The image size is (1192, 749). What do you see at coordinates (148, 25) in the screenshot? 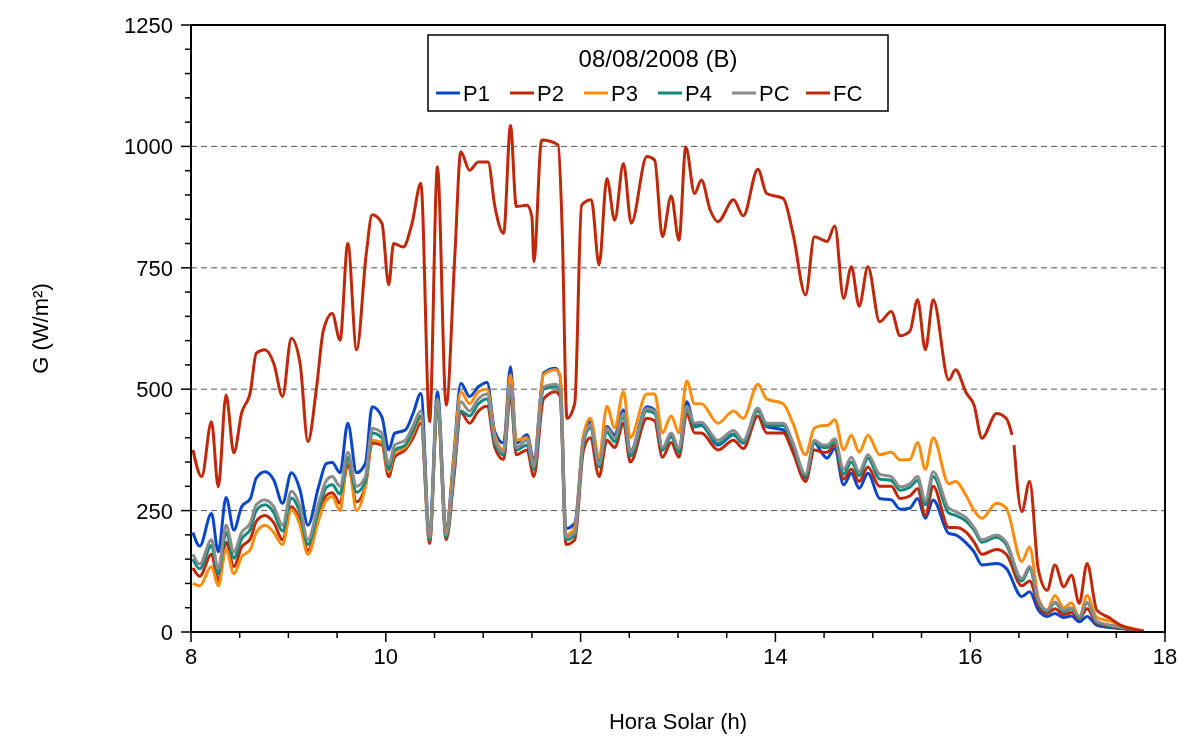
I see `y-tick-label: 1250` at bounding box center [148, 25].